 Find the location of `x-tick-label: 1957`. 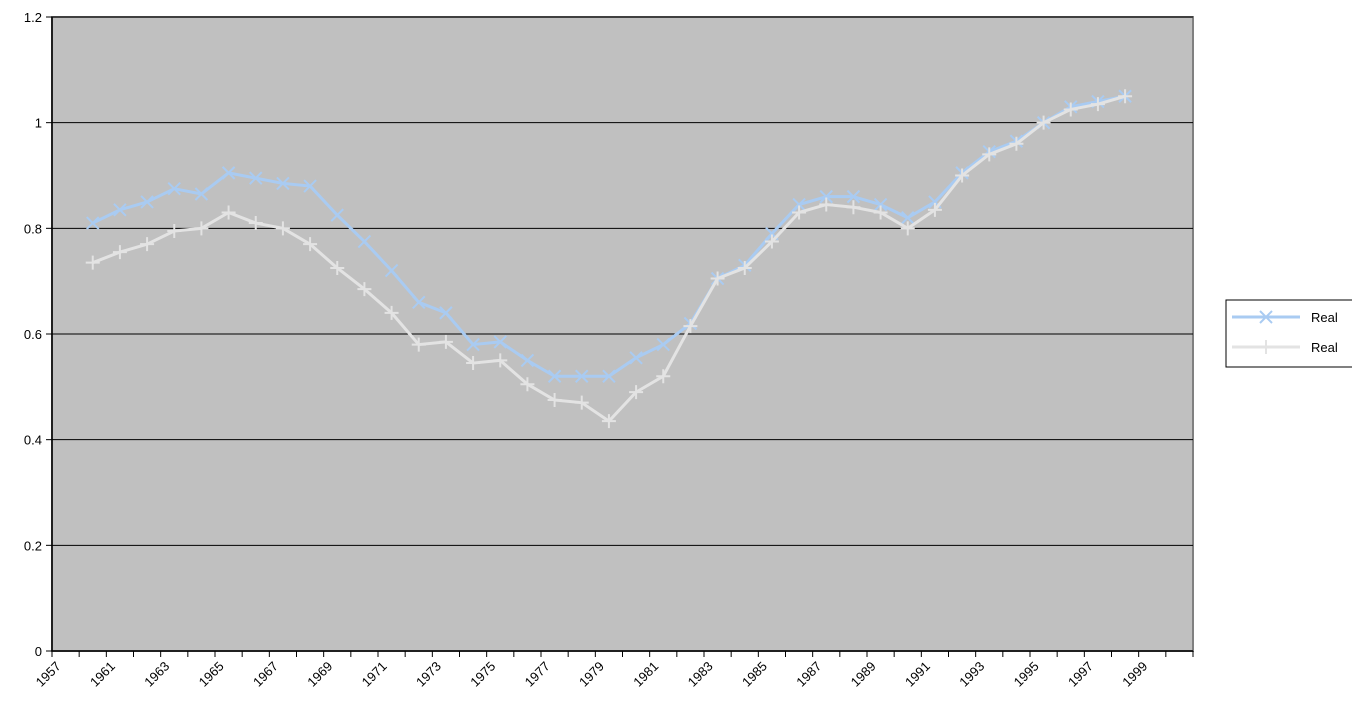

x-tick-label: 1957 is located at coordinates (48, 674).